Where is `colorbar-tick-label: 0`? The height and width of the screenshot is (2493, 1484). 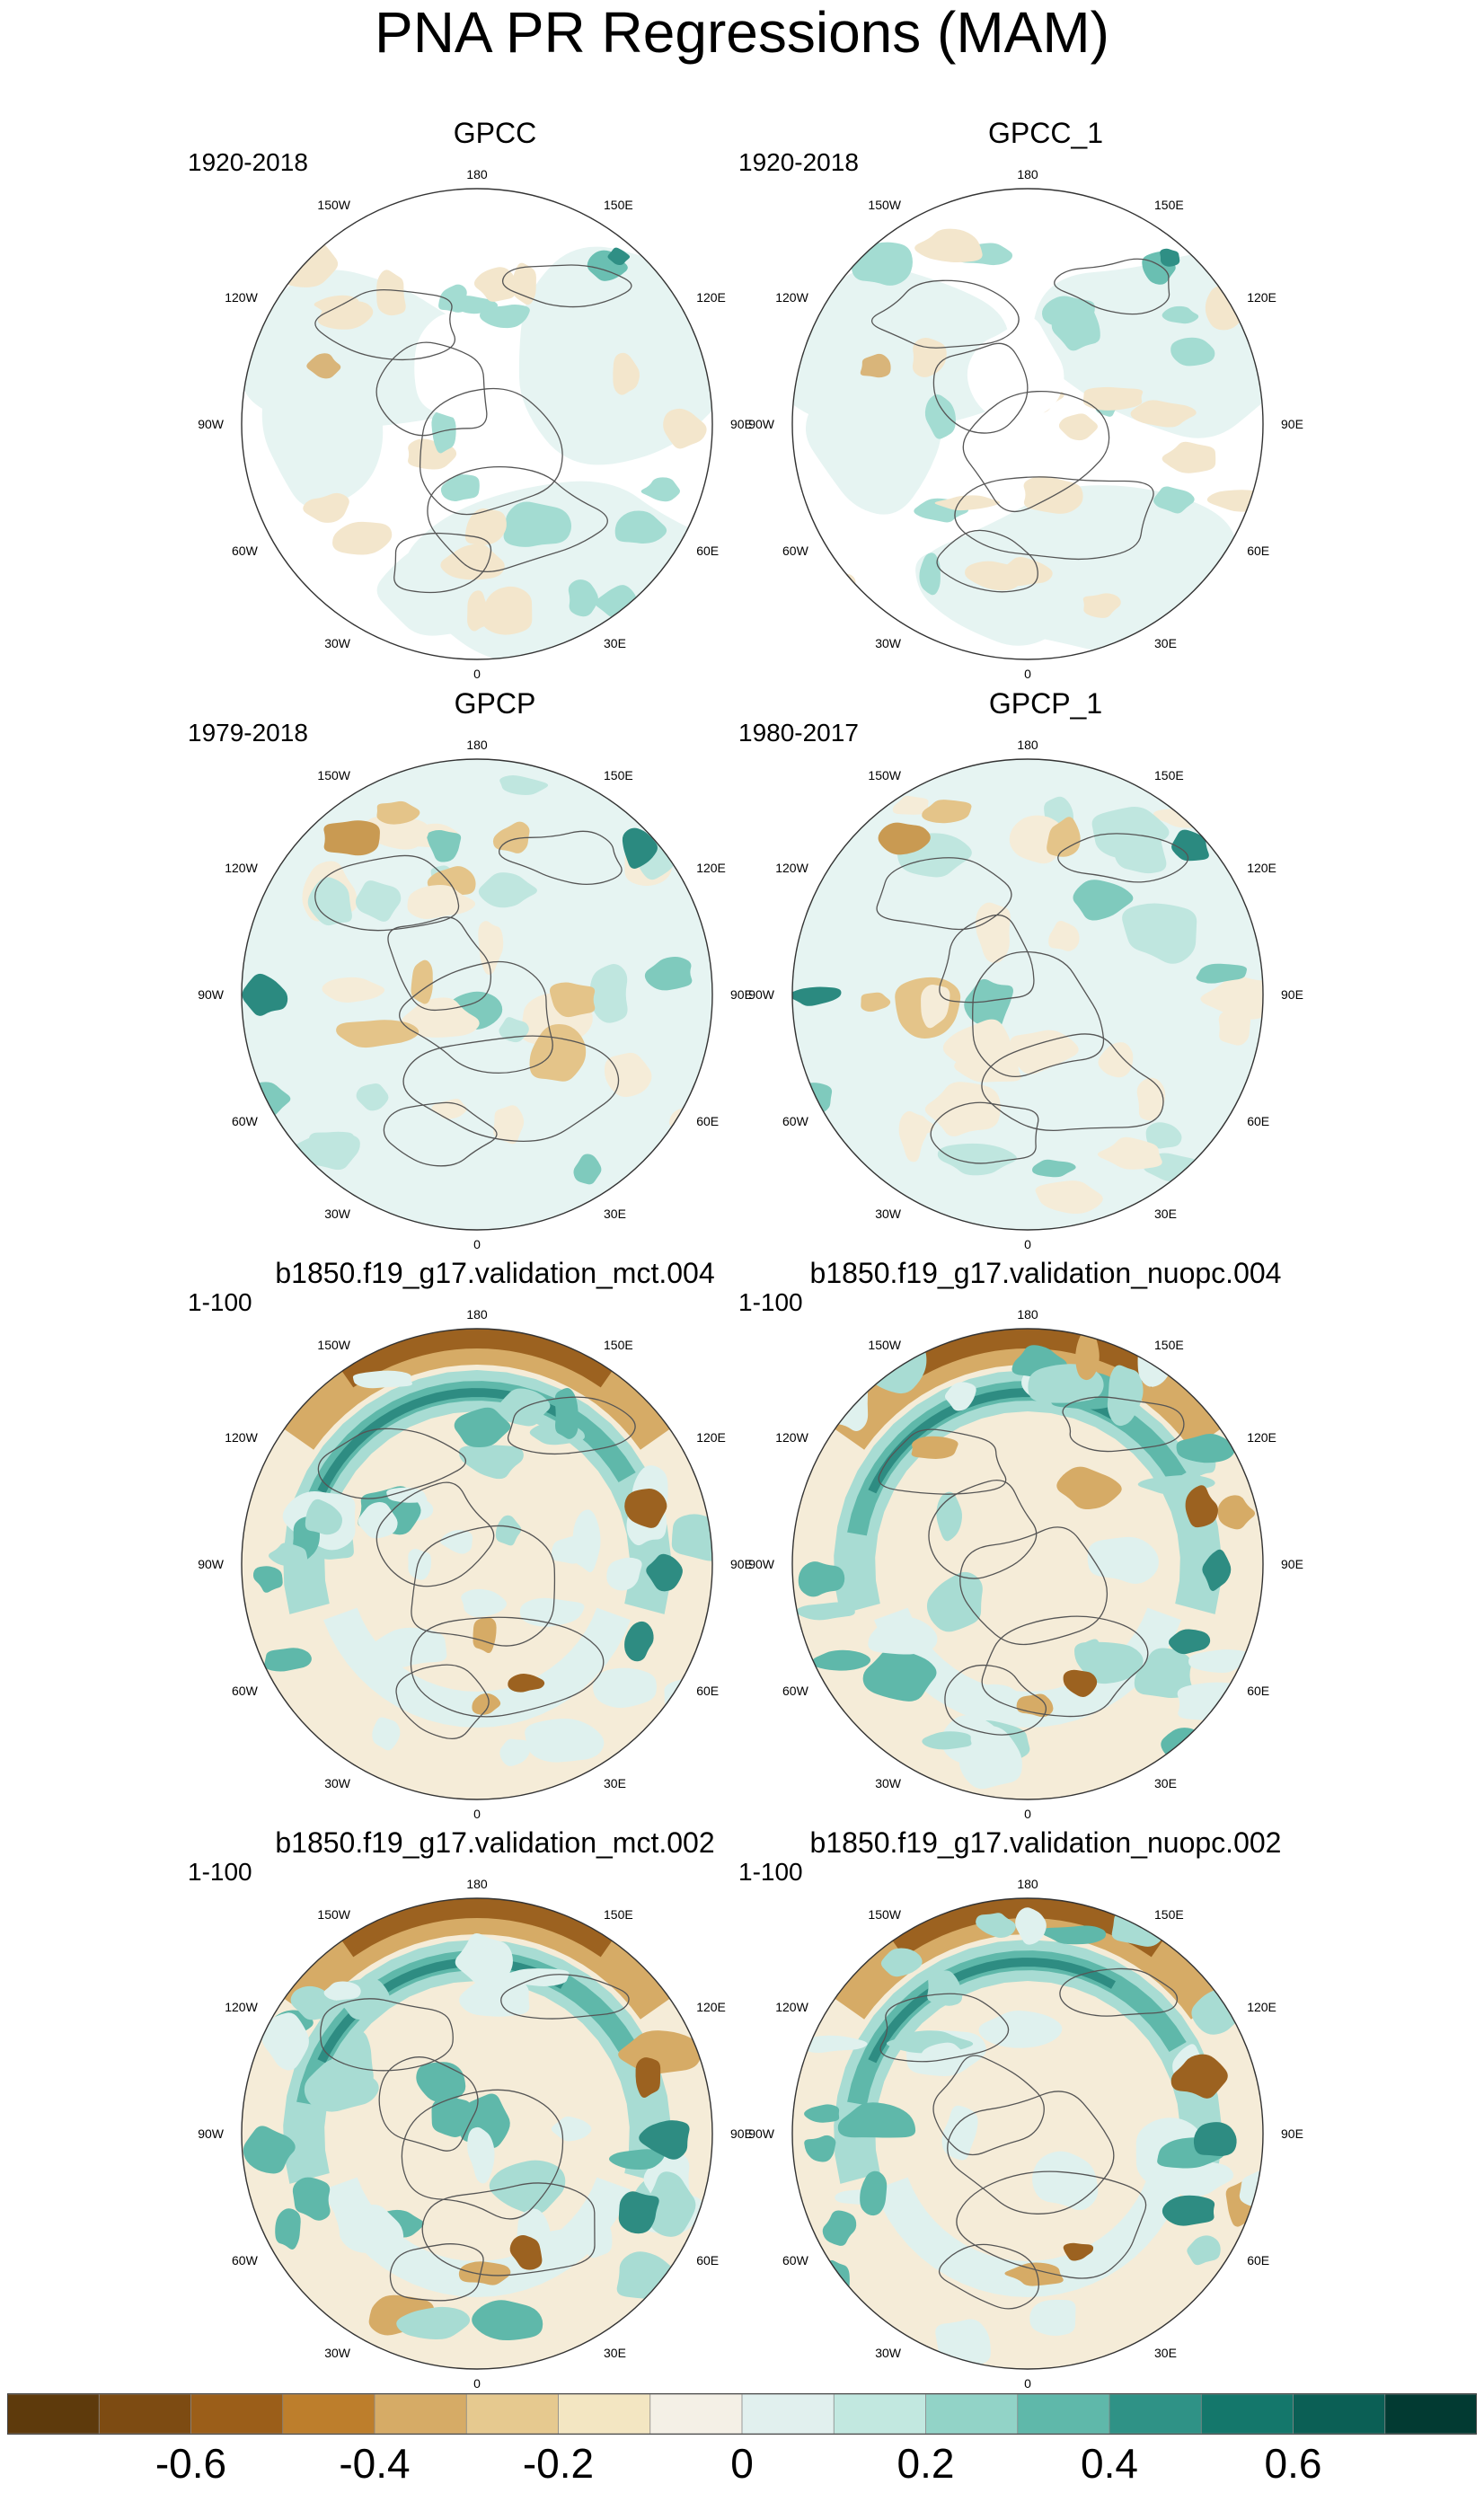 colorbar-tick-label: 0 is located at coordinates (742, 2463).